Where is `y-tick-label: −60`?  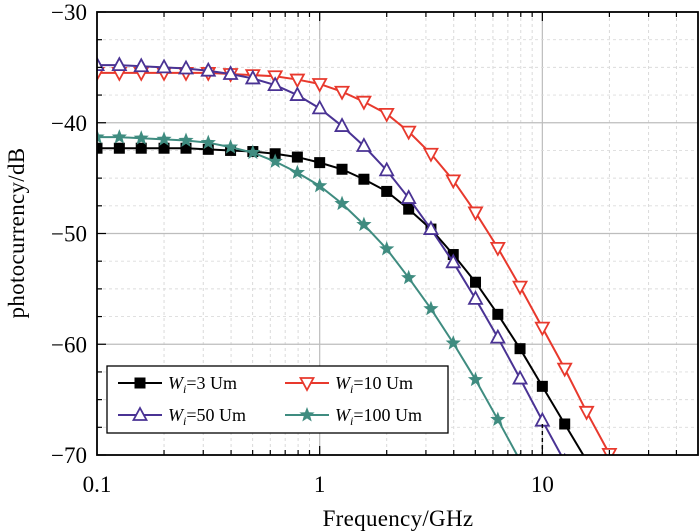 y-tick-label: −60 is located at coordinates (69, 344).